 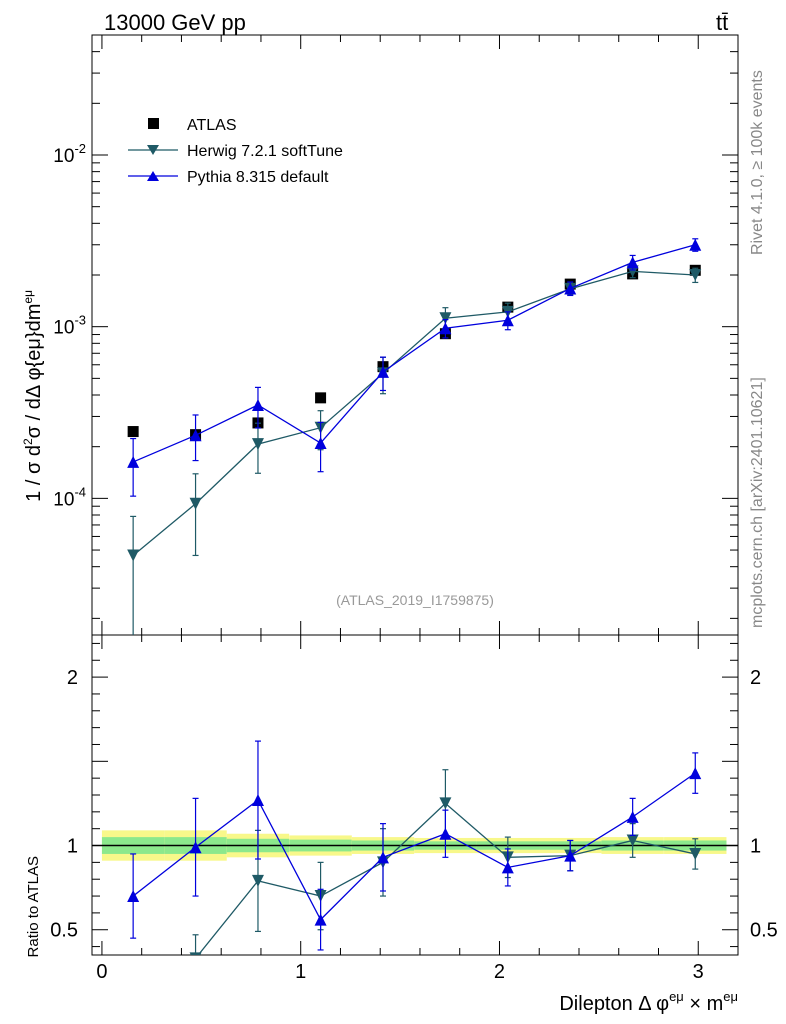 What do you see at coordinates (764, 931) in the screenshot?
I see `ratio-y-tick-label-right: 0.5` at bounding box center [764, 931].